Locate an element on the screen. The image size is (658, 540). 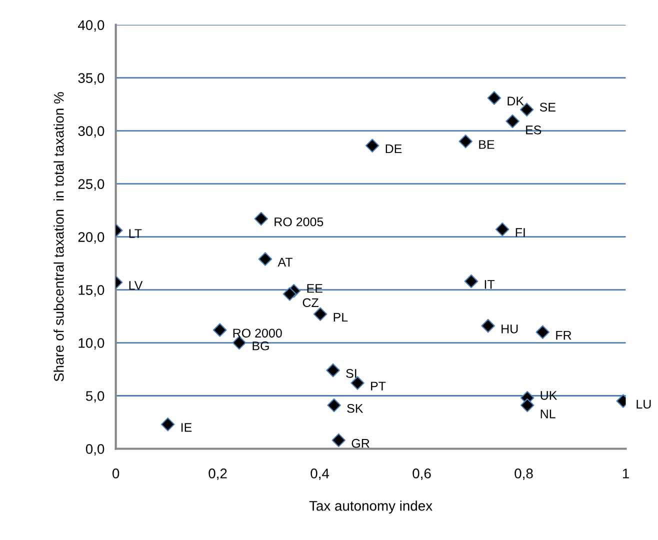
annotation: RO 2005 is located at coordinates (299, 221).